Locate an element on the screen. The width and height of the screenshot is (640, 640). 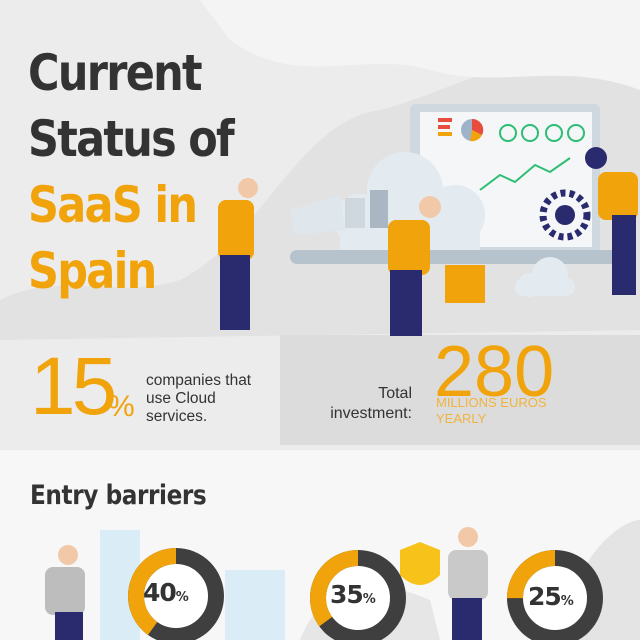
barrier-label: 35% is located at coordinates (353, 594).